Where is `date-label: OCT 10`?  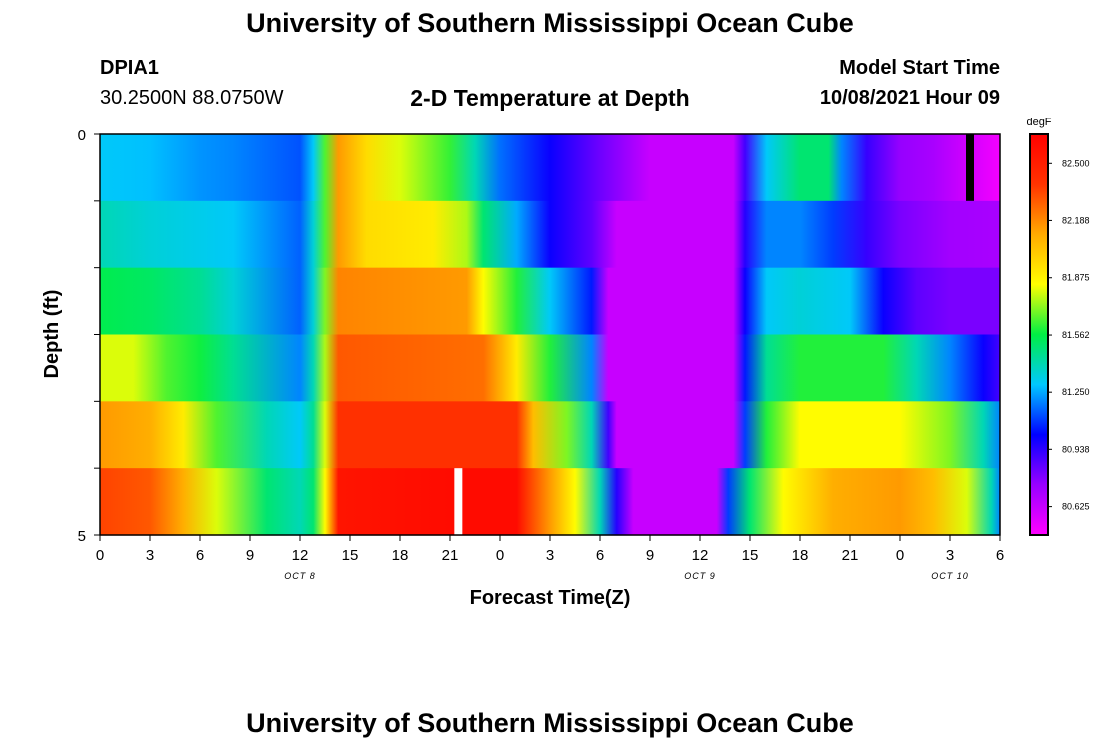
date-label: OCT 10 is located at coordinates (950, 576).